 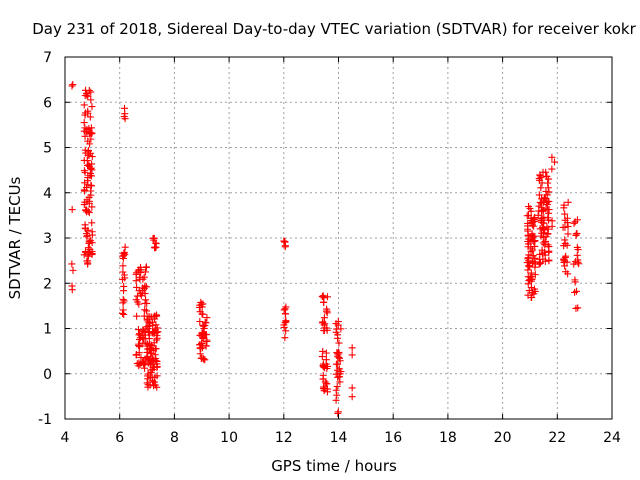 What do you see at coordinates (65, 438) in the screenshot?
I see `x-tick-label: 4` at bounding box center [65, 438].